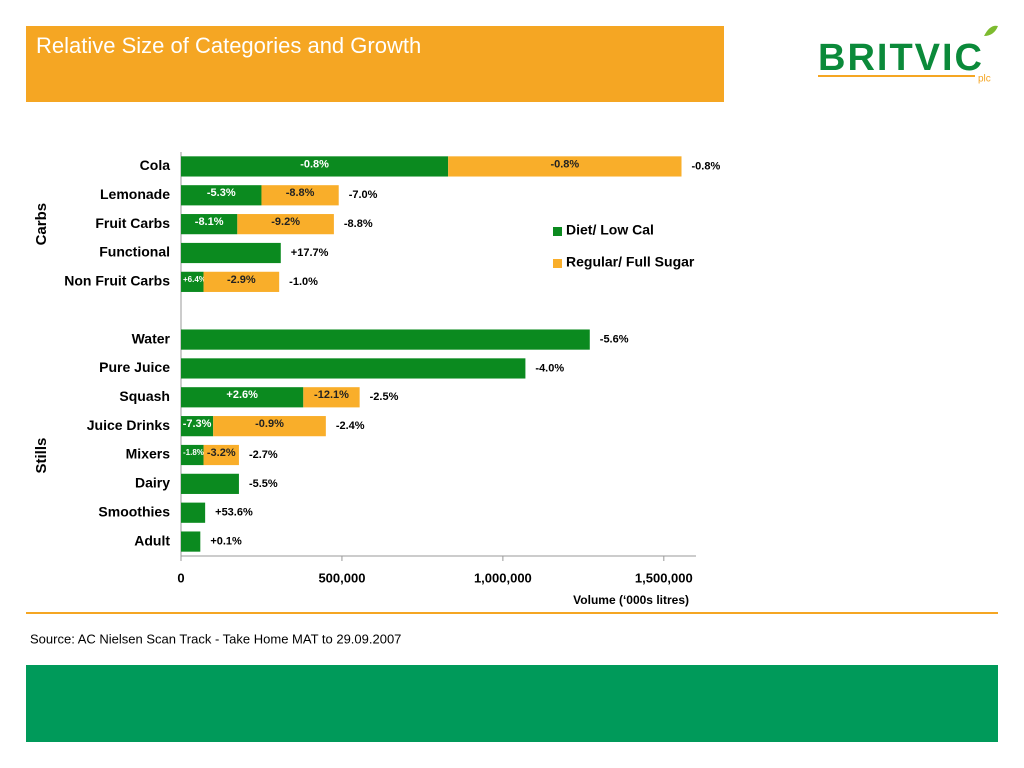 The image size is (1024, 768). I want to click on legend-label: Regular/ Full Sugar, so click(630, 262).